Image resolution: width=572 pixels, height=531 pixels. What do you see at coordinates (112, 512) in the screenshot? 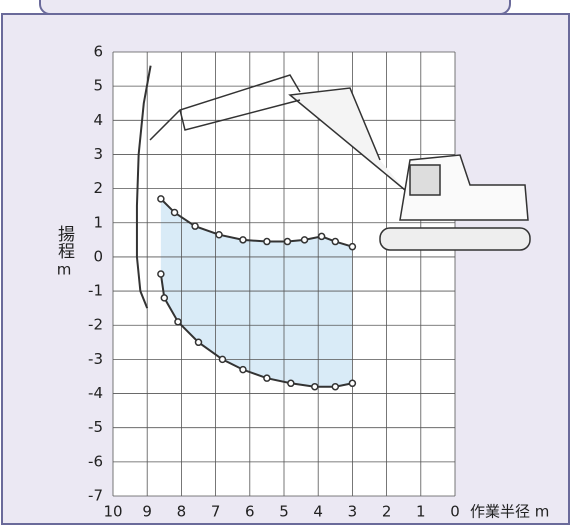
I see `x-tick-label: 10` at bounding box center [112, 512].